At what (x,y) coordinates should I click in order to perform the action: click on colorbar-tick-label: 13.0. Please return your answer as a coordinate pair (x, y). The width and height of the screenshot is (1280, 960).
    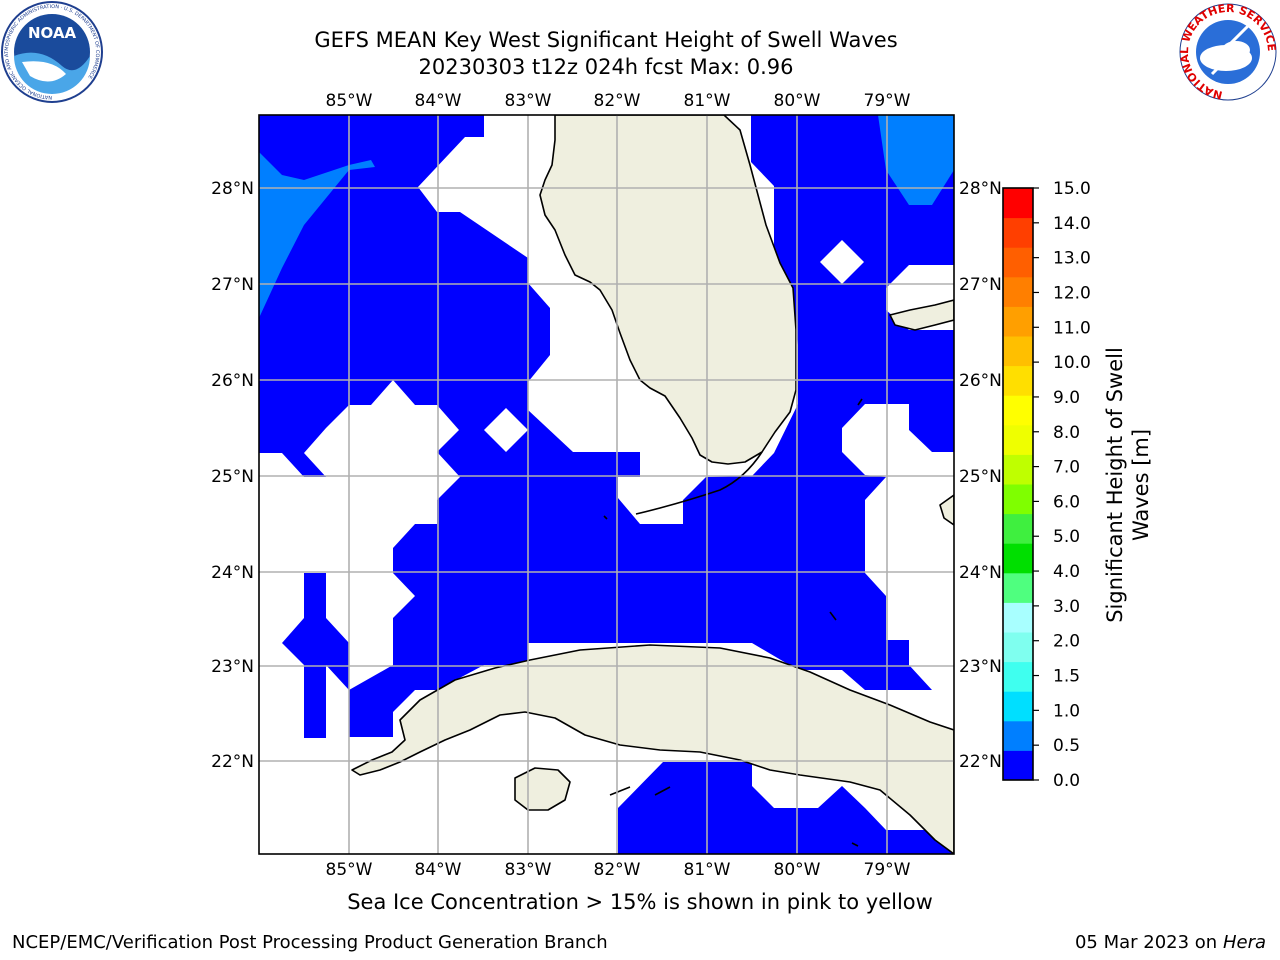
    Looking at the image, I should click on (1072, 259).